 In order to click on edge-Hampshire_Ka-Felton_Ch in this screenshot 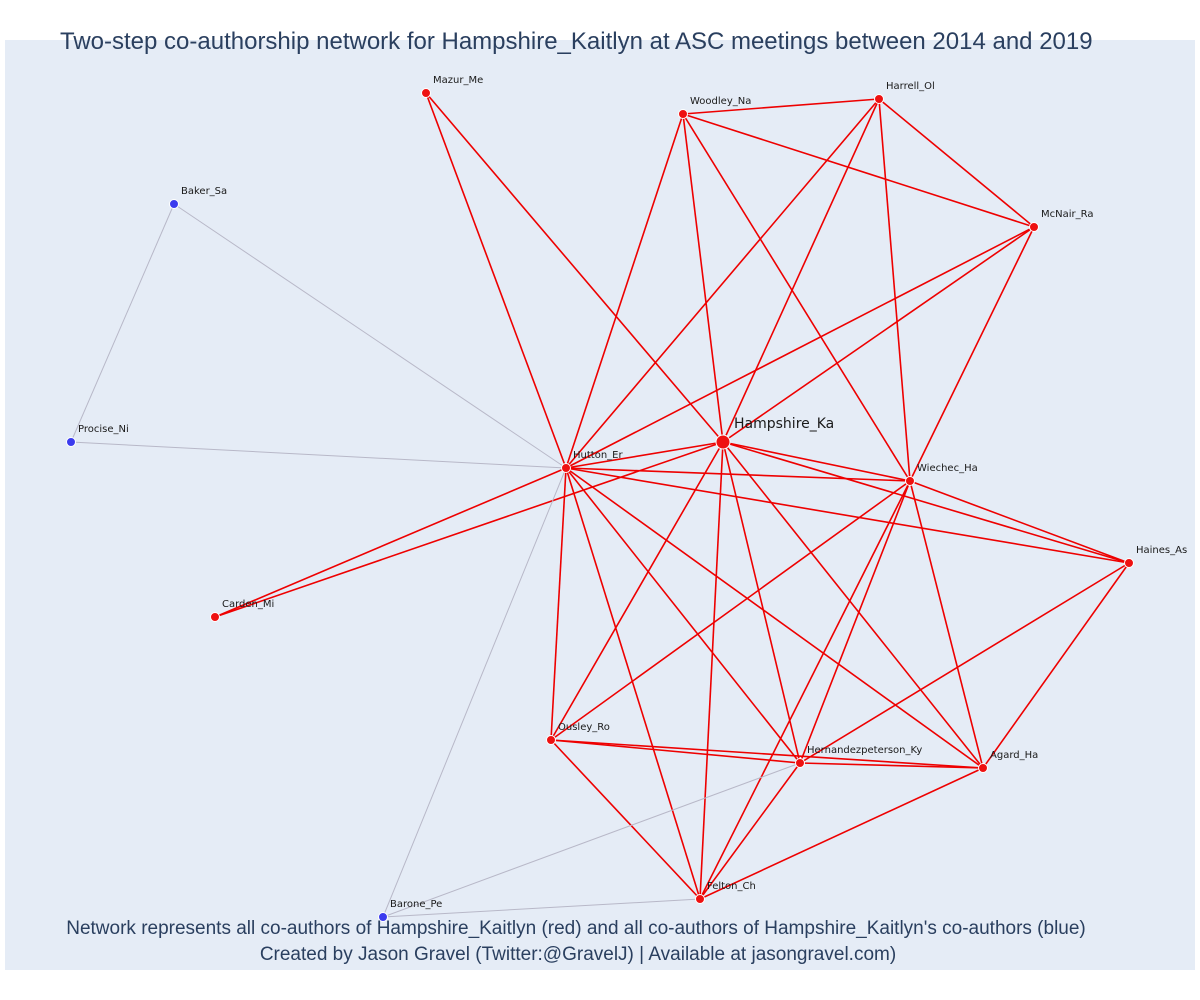, I will do `click(711, 670)`.